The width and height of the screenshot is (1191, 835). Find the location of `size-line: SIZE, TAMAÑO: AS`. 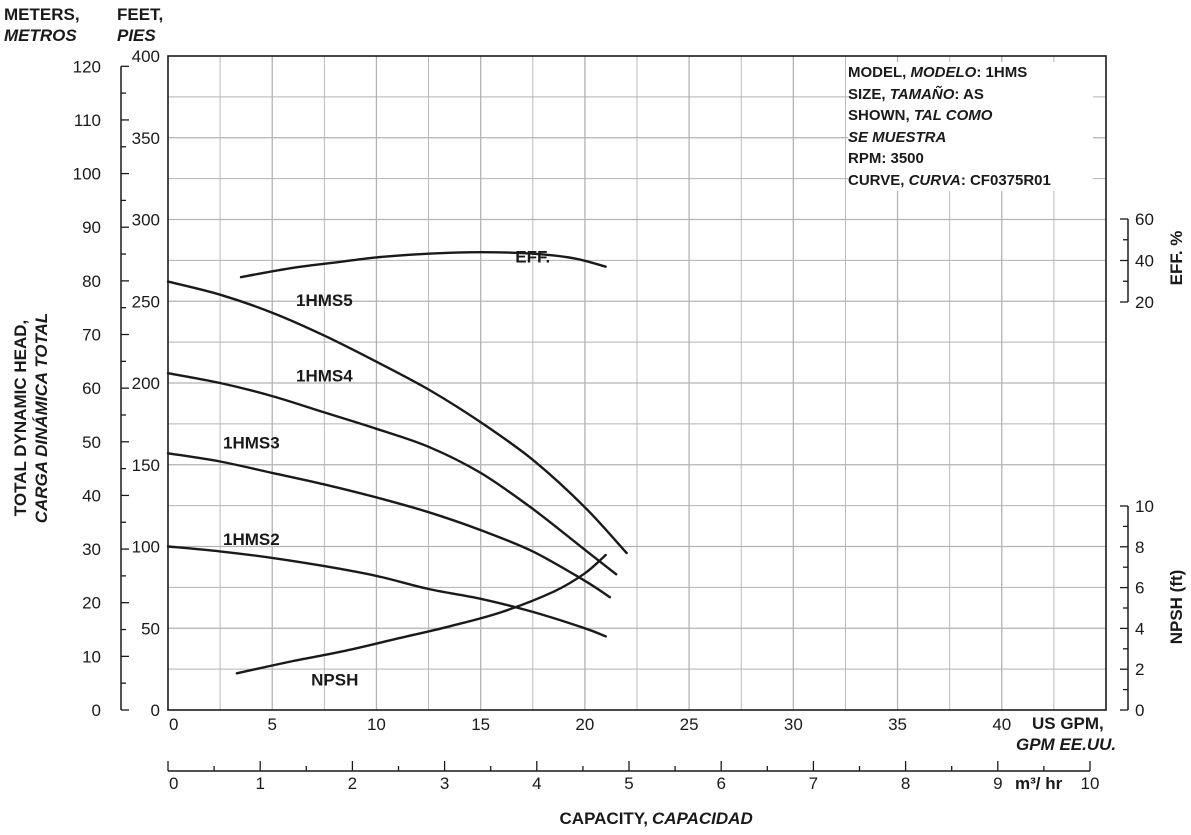

size-line: SIZE, TAMAÑO: AS is located at coordinates (916, 94).